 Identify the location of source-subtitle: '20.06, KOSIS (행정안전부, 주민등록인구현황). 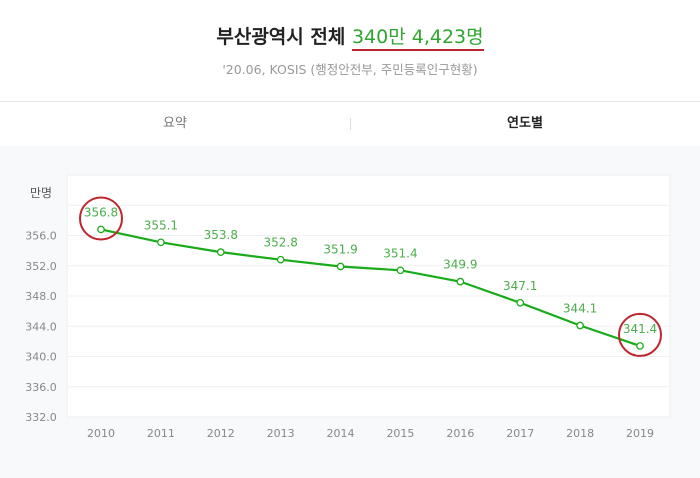
(350, 69).